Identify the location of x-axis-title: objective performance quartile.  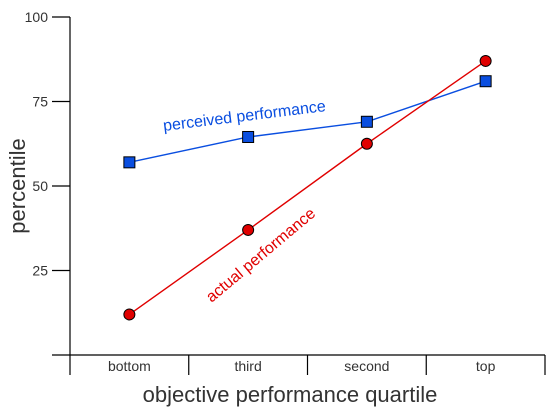
(290, 394).